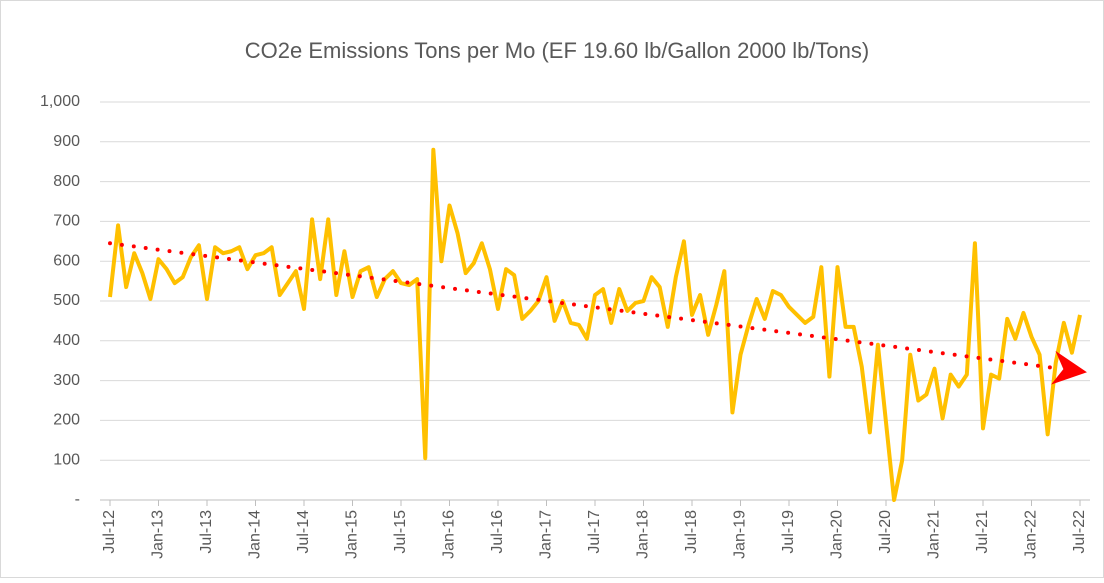 This screenshot has height=583, width=1104. Describe the element at coordinates (66, 380) in the screenshot. I see `y-tick-label: 300` at that location.